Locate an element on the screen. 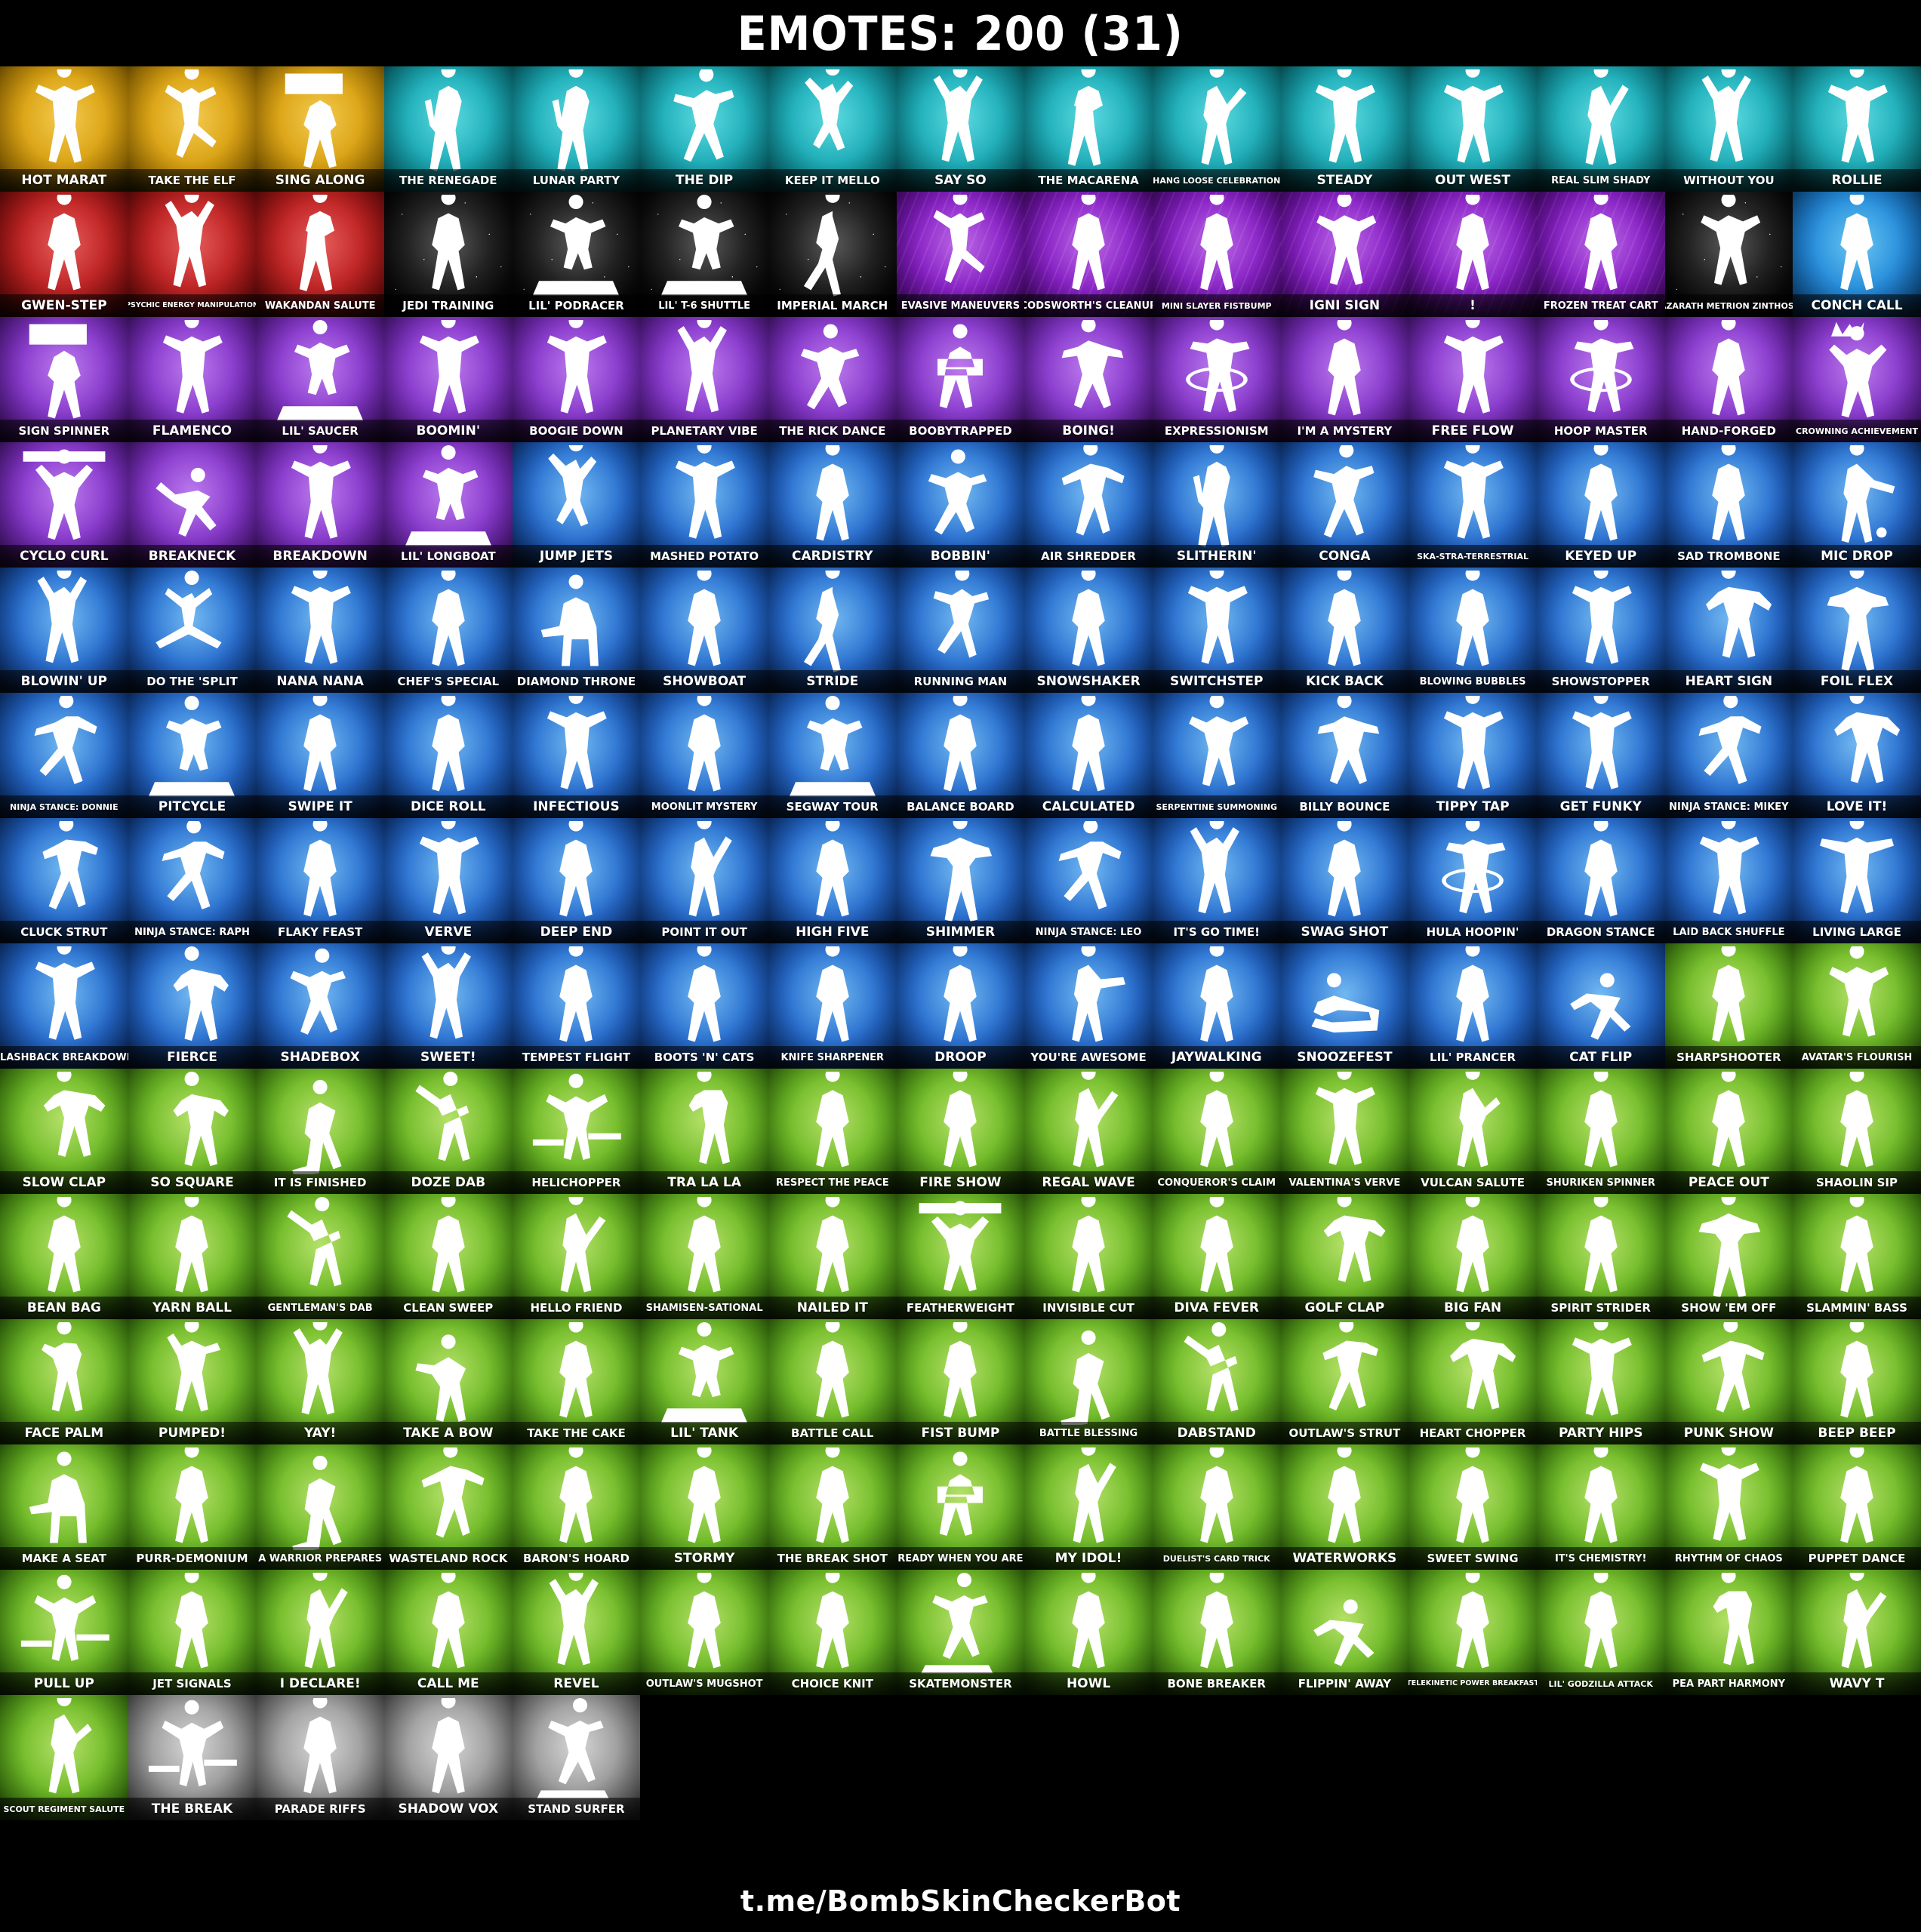 Image resolution: width=1921 pixels, height=1932 pixels. emote-tile: NINJA STANCE: MIKEY is located at coordinates (1728, 755).